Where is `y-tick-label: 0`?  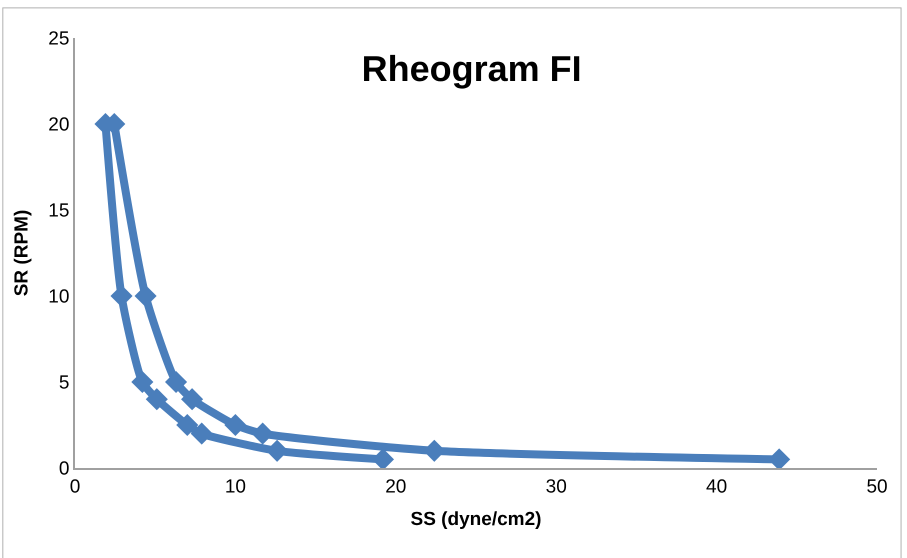
y-tick-label: 0 is located at coordinates (64, 469).